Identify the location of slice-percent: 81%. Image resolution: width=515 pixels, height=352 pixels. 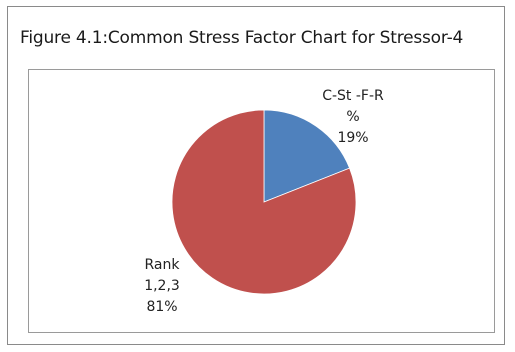
(162, 307).